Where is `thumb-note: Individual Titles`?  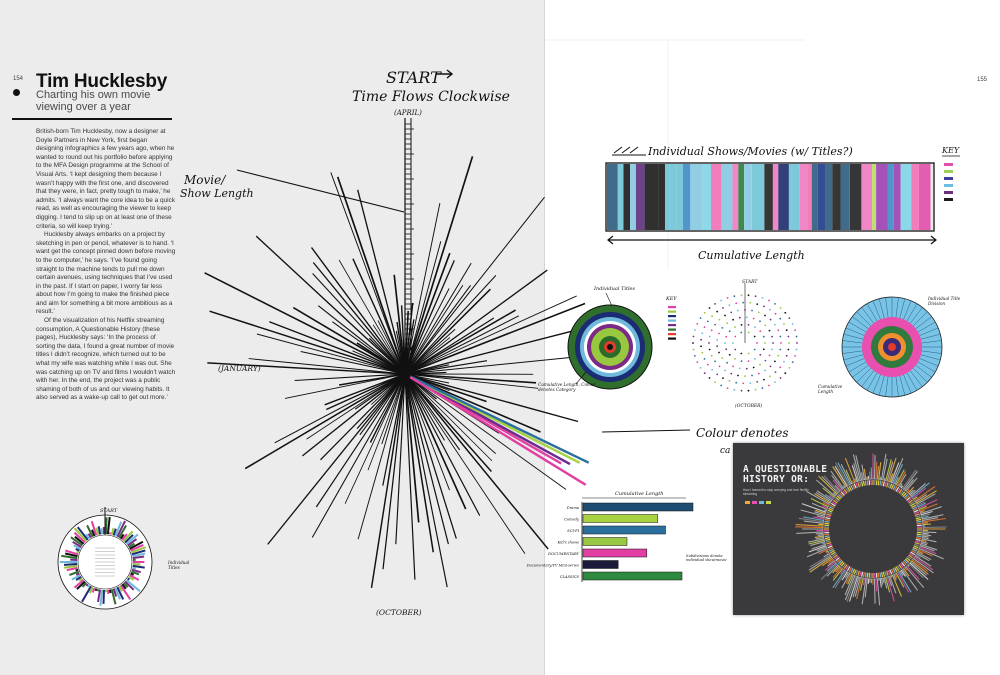
thumb-note: Individual Titles is located at coordinates (179, 565).